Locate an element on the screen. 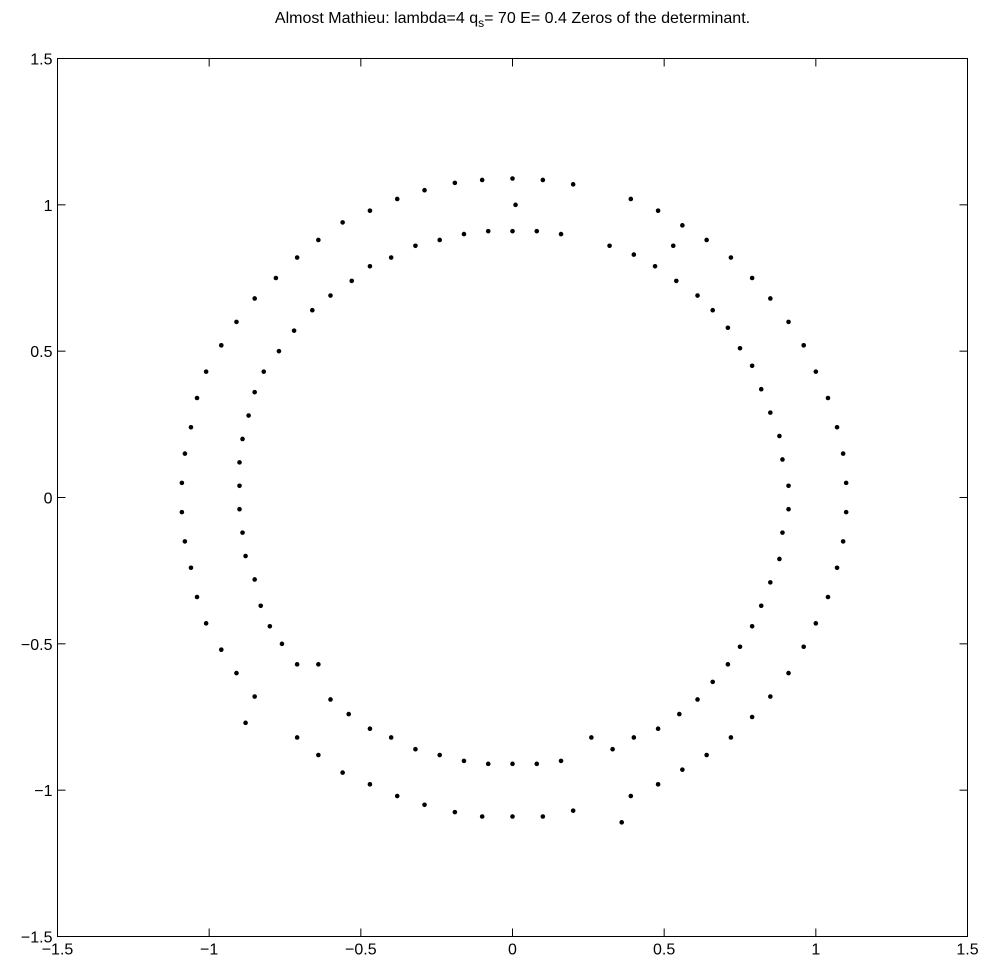 This screenshot has width=987, height=973. y-tick-label: −1.5 is located at coordinates (37, 938).